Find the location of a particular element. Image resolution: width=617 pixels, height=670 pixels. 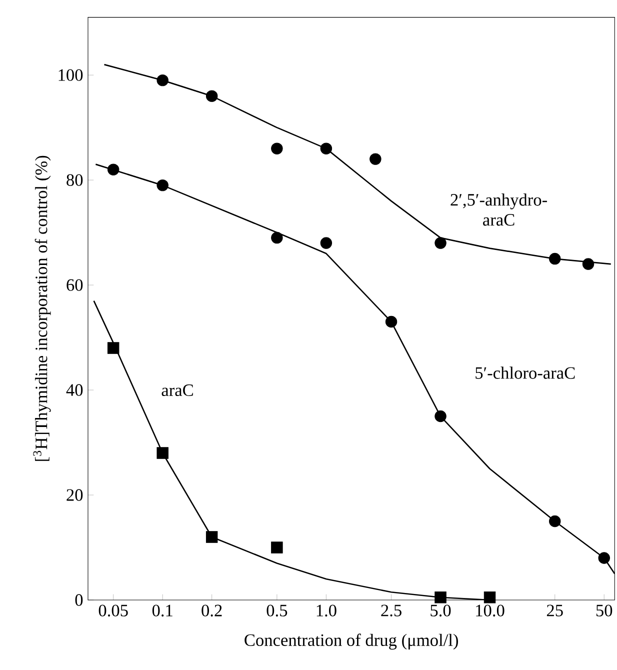

annotation: araC is located at coordinates (177, 390).